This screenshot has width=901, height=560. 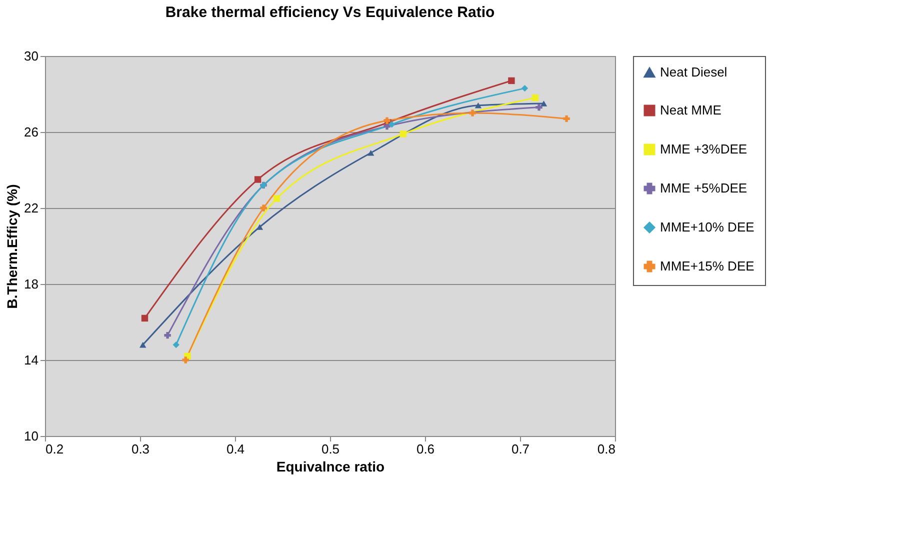 What do you see at coordinates (425, 449) in the screenshot?
I see `x-tick-label: 0.6` at bounding box center [425, 449].